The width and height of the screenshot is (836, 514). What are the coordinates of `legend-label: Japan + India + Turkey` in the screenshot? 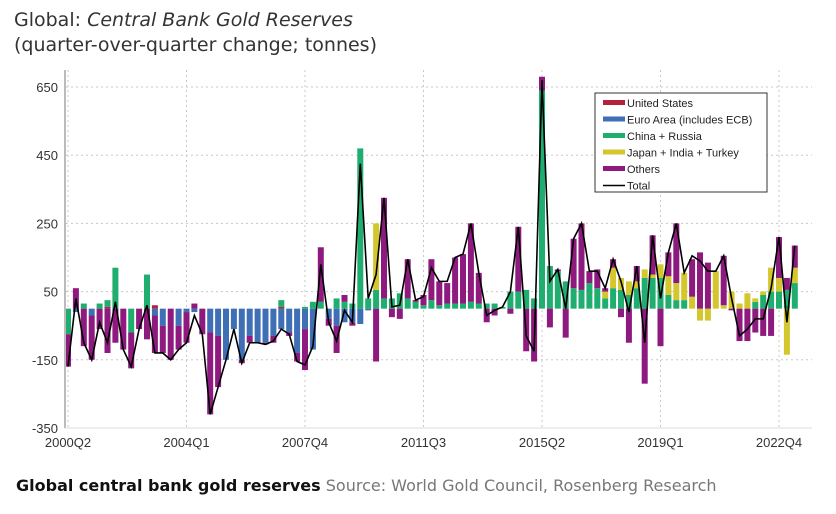 It's located at (683, 154).